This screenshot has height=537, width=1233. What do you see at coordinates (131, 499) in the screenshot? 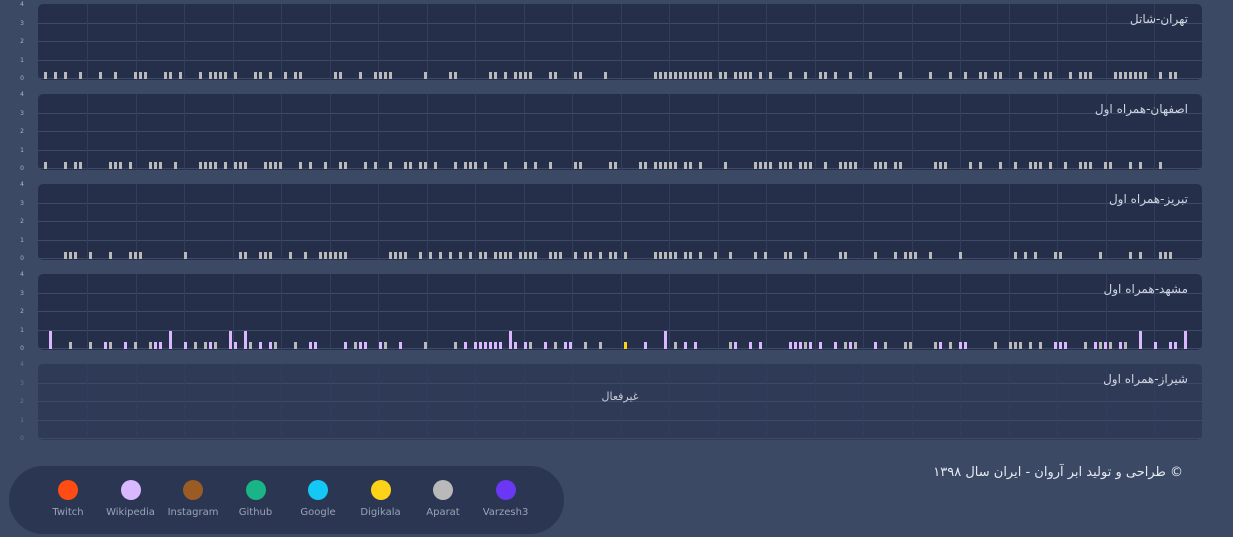
I see `legend-item-wikipedia: Wikipedia` at bounding box center [131, 499].